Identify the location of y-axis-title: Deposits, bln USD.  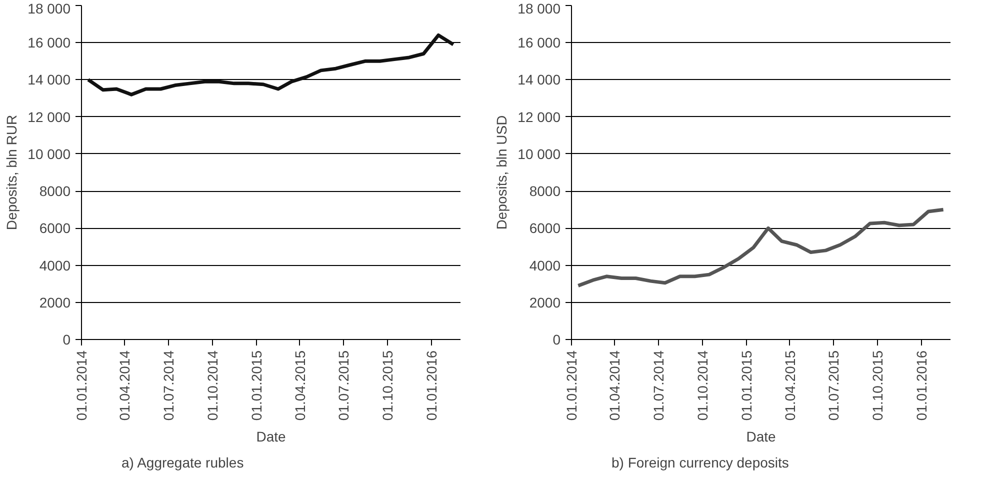
(502, 172).